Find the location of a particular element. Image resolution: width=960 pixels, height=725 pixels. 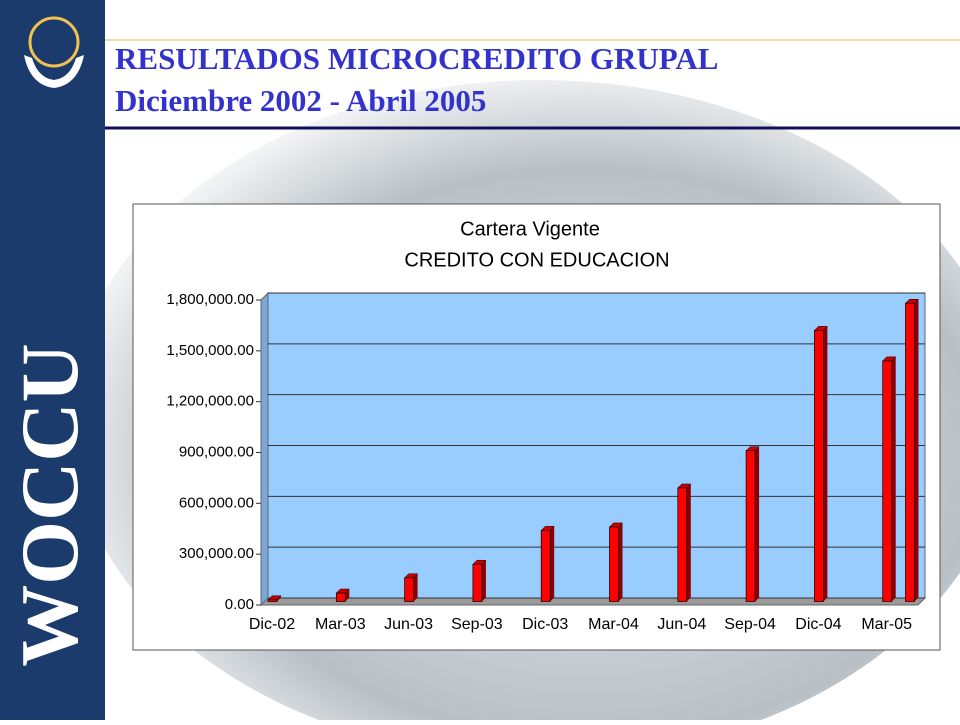

y-tick-label: 300,000.00 is located at coordinates (216, 553).